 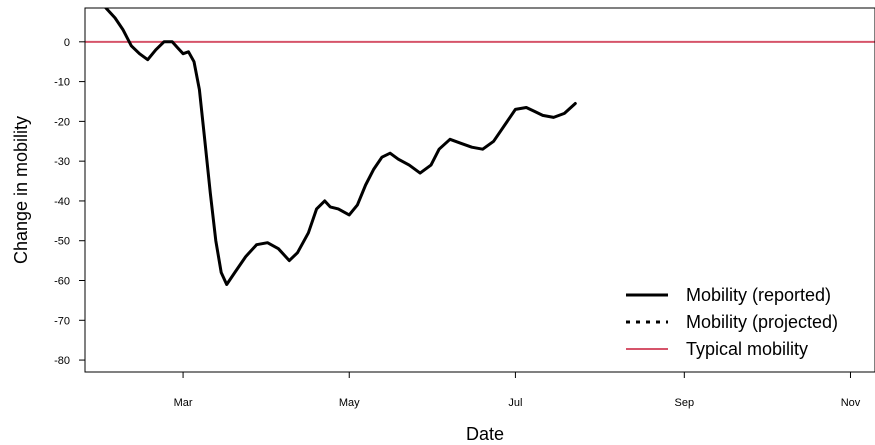 What do you see at coordinates (62, 83) in the screenshot?
I see `y-tick-label: -10` at bounding box center [62, 83].